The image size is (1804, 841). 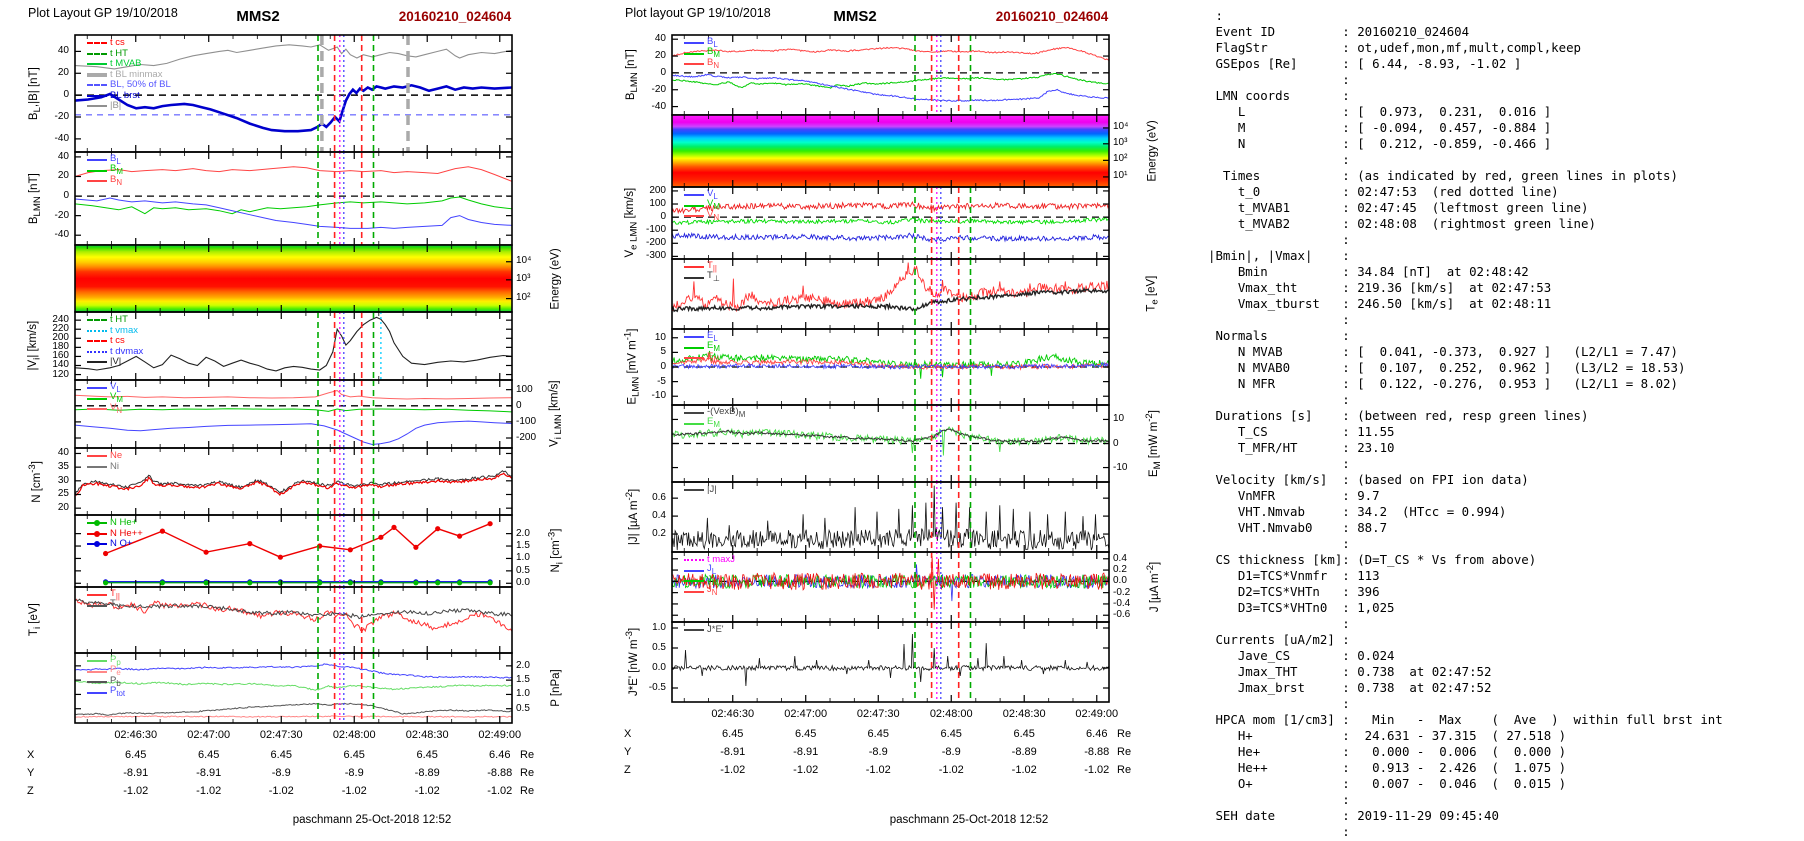 I want to click on legend-label: BL brst, so click(x=125, y=95).